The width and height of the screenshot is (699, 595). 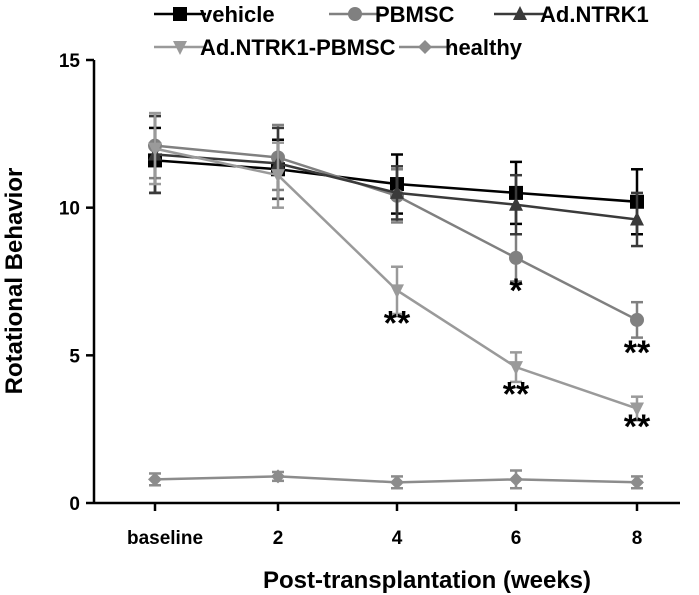 I want to click on x-tick-label-6: 6, so click(x=516, y=538).